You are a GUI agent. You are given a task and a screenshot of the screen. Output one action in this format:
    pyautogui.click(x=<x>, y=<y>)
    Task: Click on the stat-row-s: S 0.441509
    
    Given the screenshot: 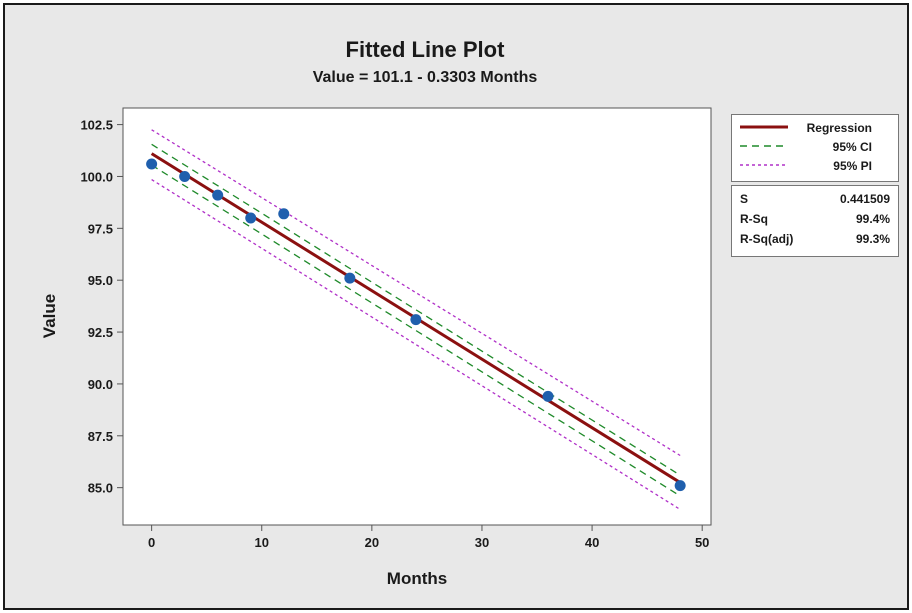 What is the action you would take?
    pyautogui.click(x=815, y=201)
    